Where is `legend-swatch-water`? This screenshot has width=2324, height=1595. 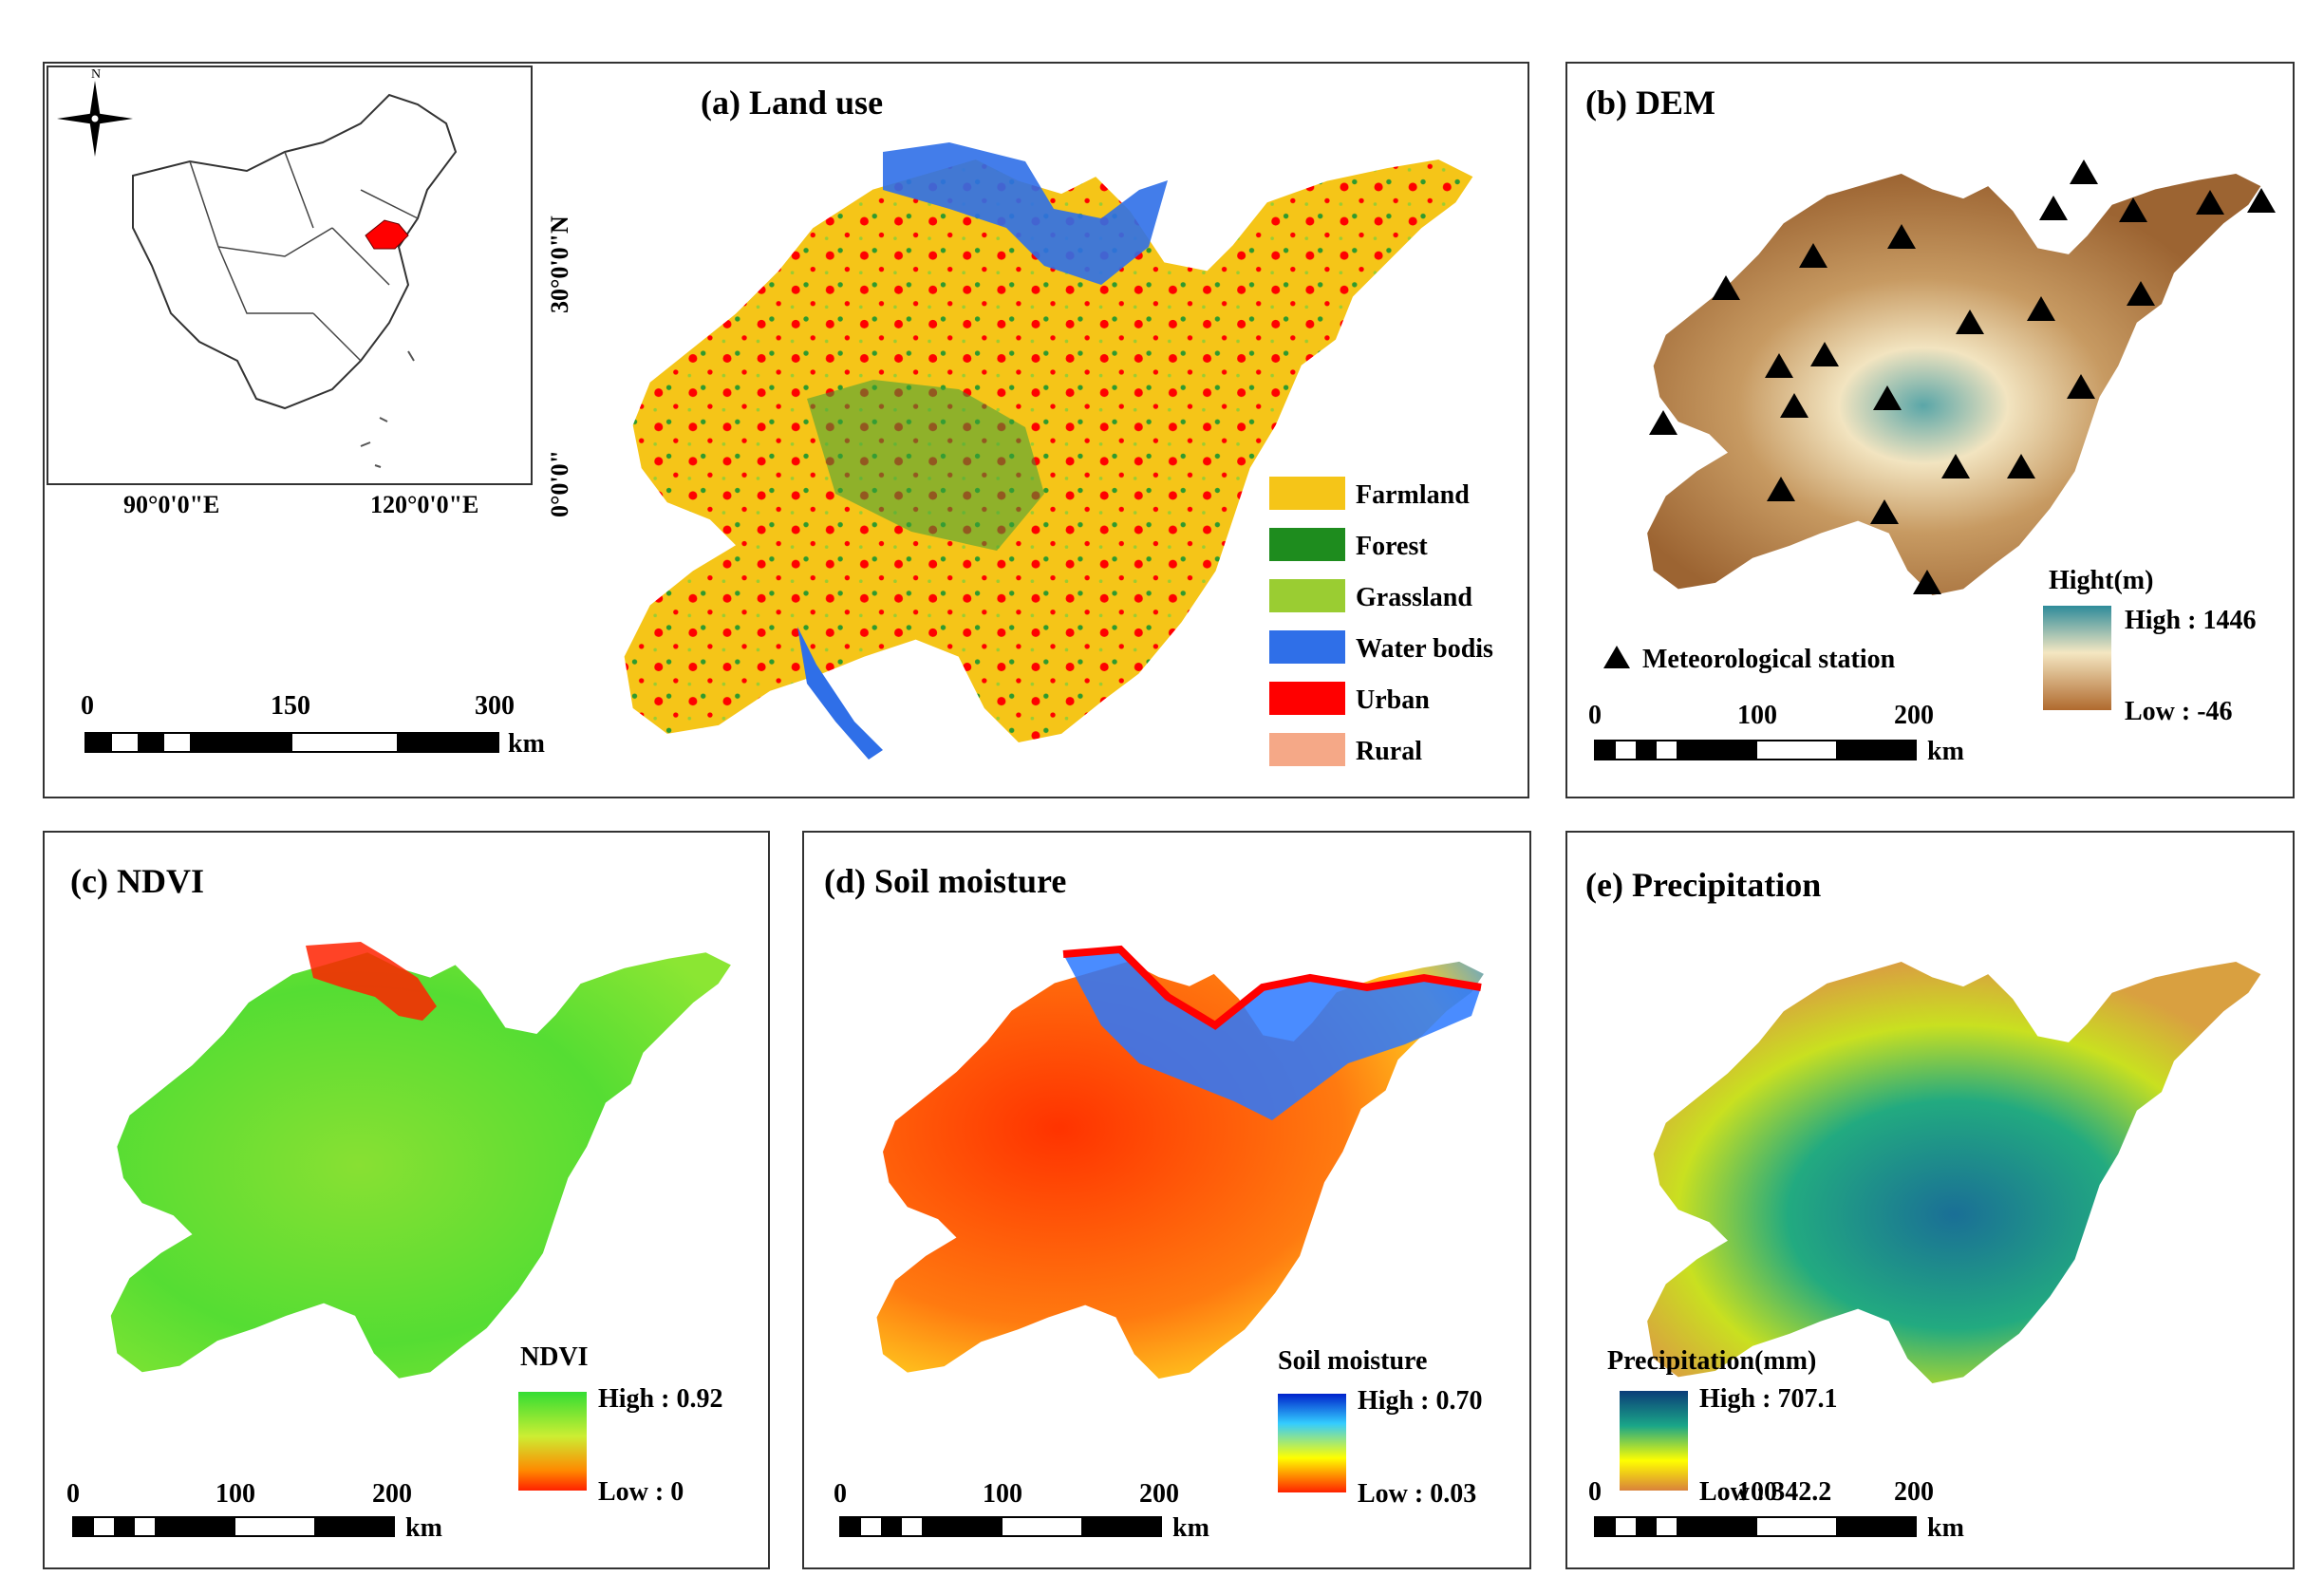
legend-swatch-water is located at coordinates (1307, 647).